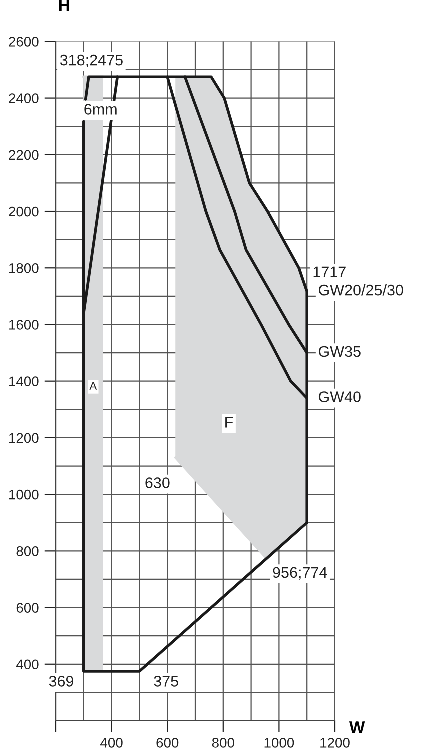 Image resolution: width=422 pixels, height=753 pixels. Describe the element at coordinates (91, 61) in the screenshot. I see `annotation: 318;2475` at that location.